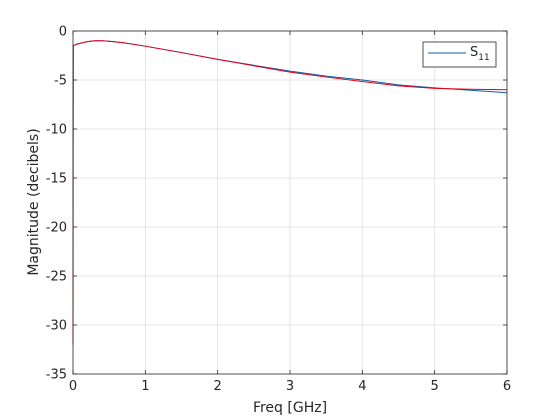  Describe the element at coordinates (435, 386) in the screenshot. I see `x-tick-label: 5` at that location.